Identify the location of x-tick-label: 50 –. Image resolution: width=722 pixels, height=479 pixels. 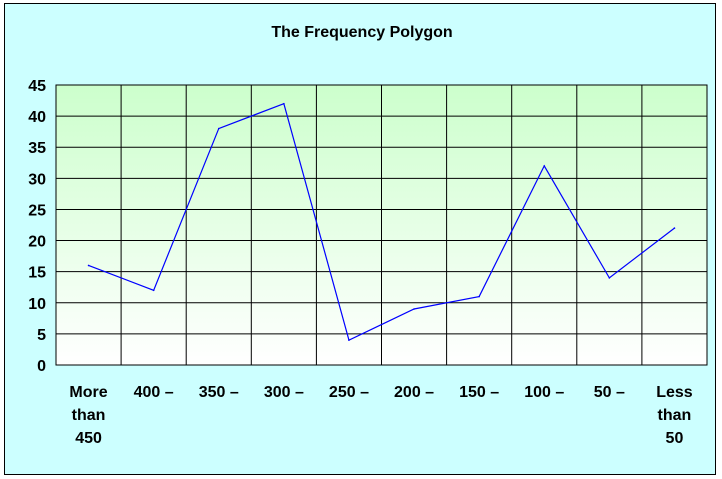
(609, 392).